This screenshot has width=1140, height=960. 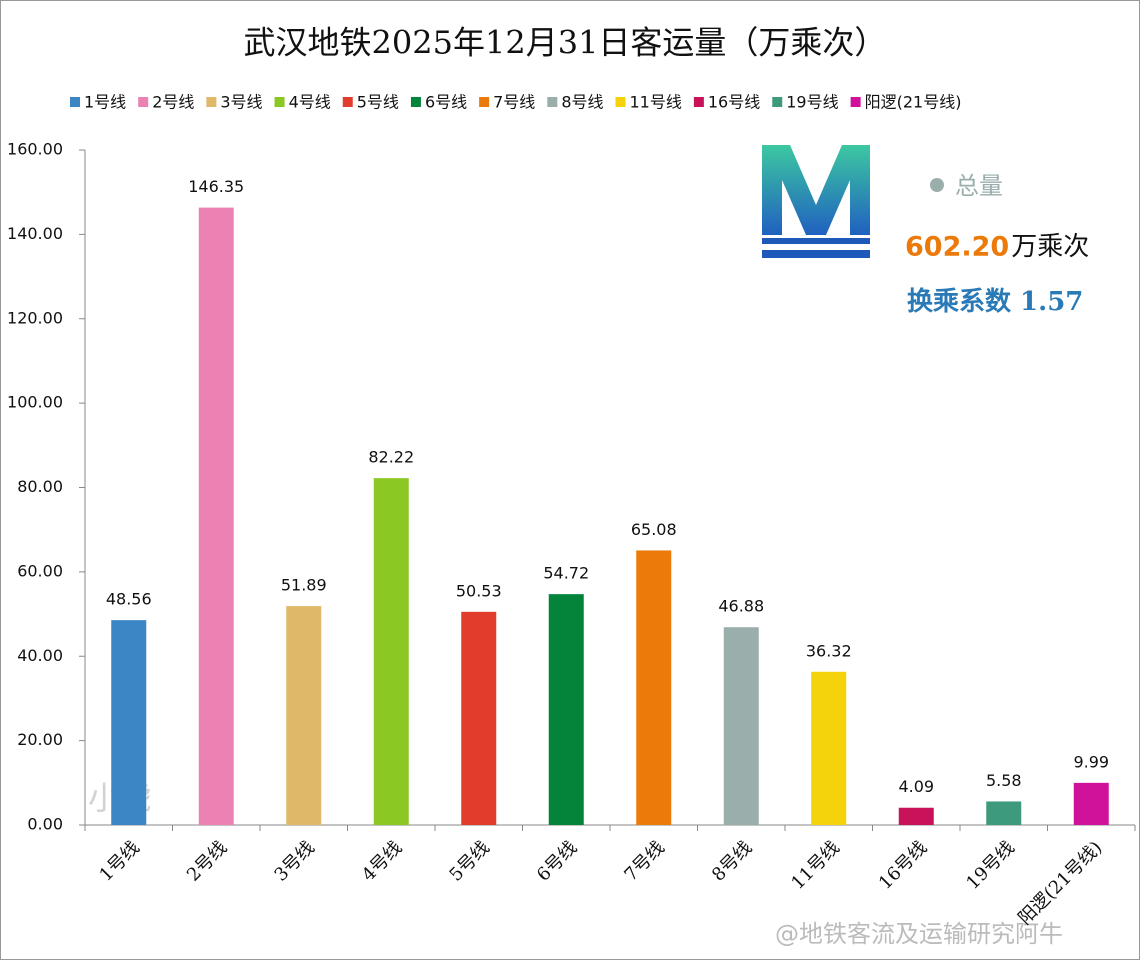 I want to click on value-label: 54.72, so click(x=566, y=573).